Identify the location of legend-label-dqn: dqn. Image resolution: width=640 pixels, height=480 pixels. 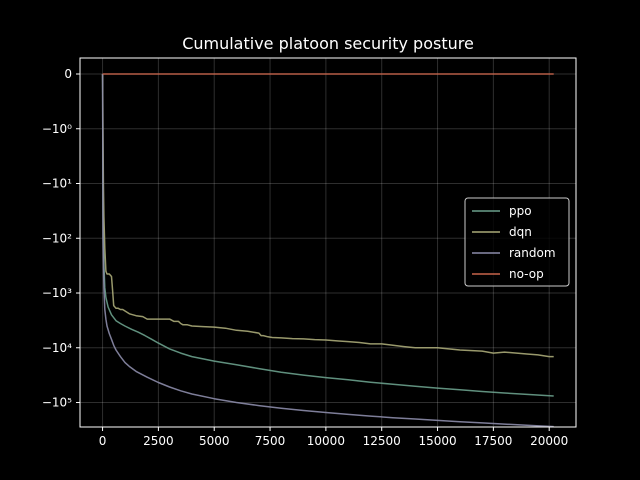
(520, 232).